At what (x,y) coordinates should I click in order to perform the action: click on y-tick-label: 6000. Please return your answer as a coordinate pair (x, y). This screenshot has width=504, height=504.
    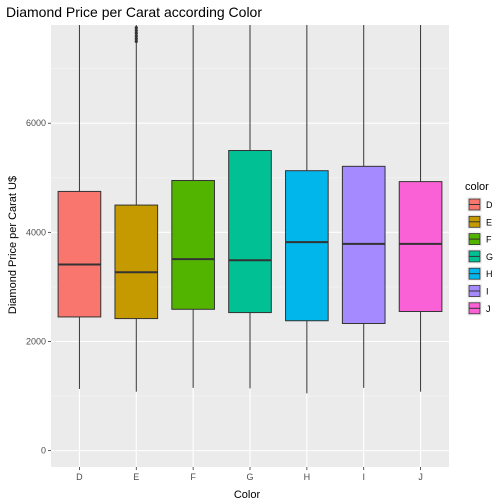
    Looking at the image, I should click on (36, 123).